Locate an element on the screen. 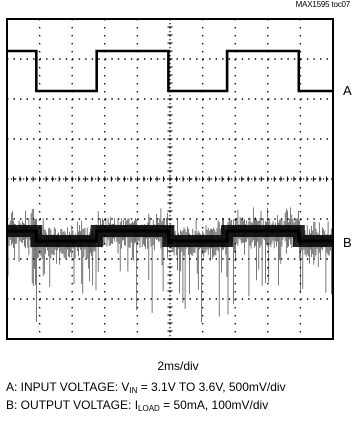 This screenshot has width=356, height=421. caption-a-suffix: = 3.1V TO 3.6V, 500mV/div is located at coordinates (211, 387).